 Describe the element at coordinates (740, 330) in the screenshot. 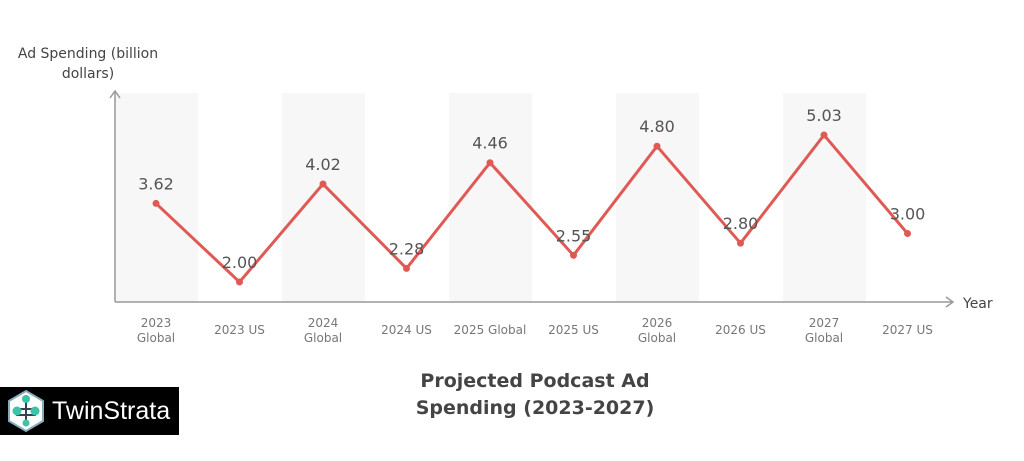

I see `x-tick-label: 2026 US` at that location.